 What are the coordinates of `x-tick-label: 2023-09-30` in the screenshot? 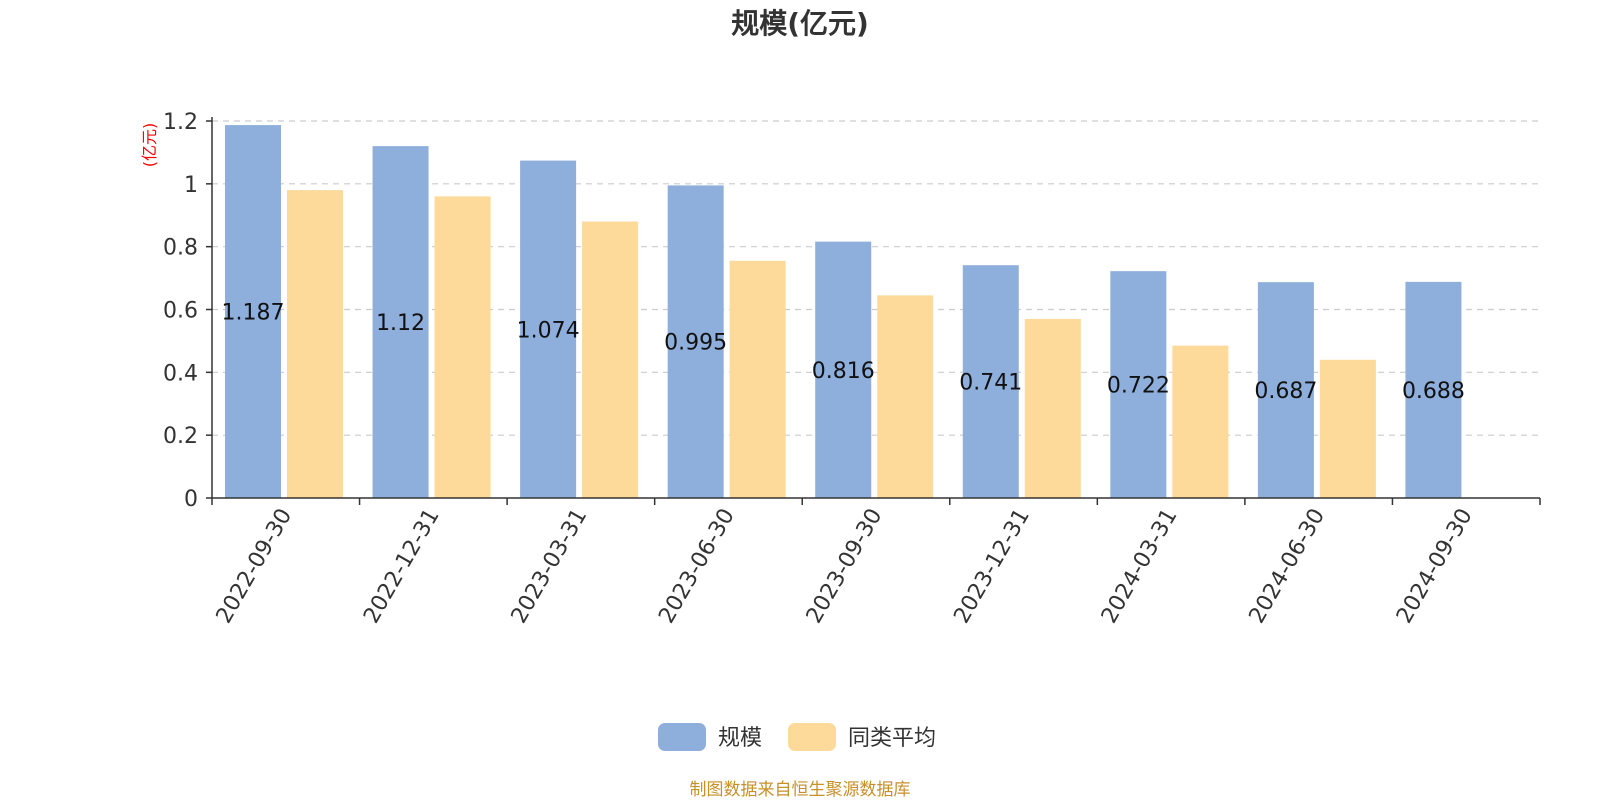 It's located at (845, 566).